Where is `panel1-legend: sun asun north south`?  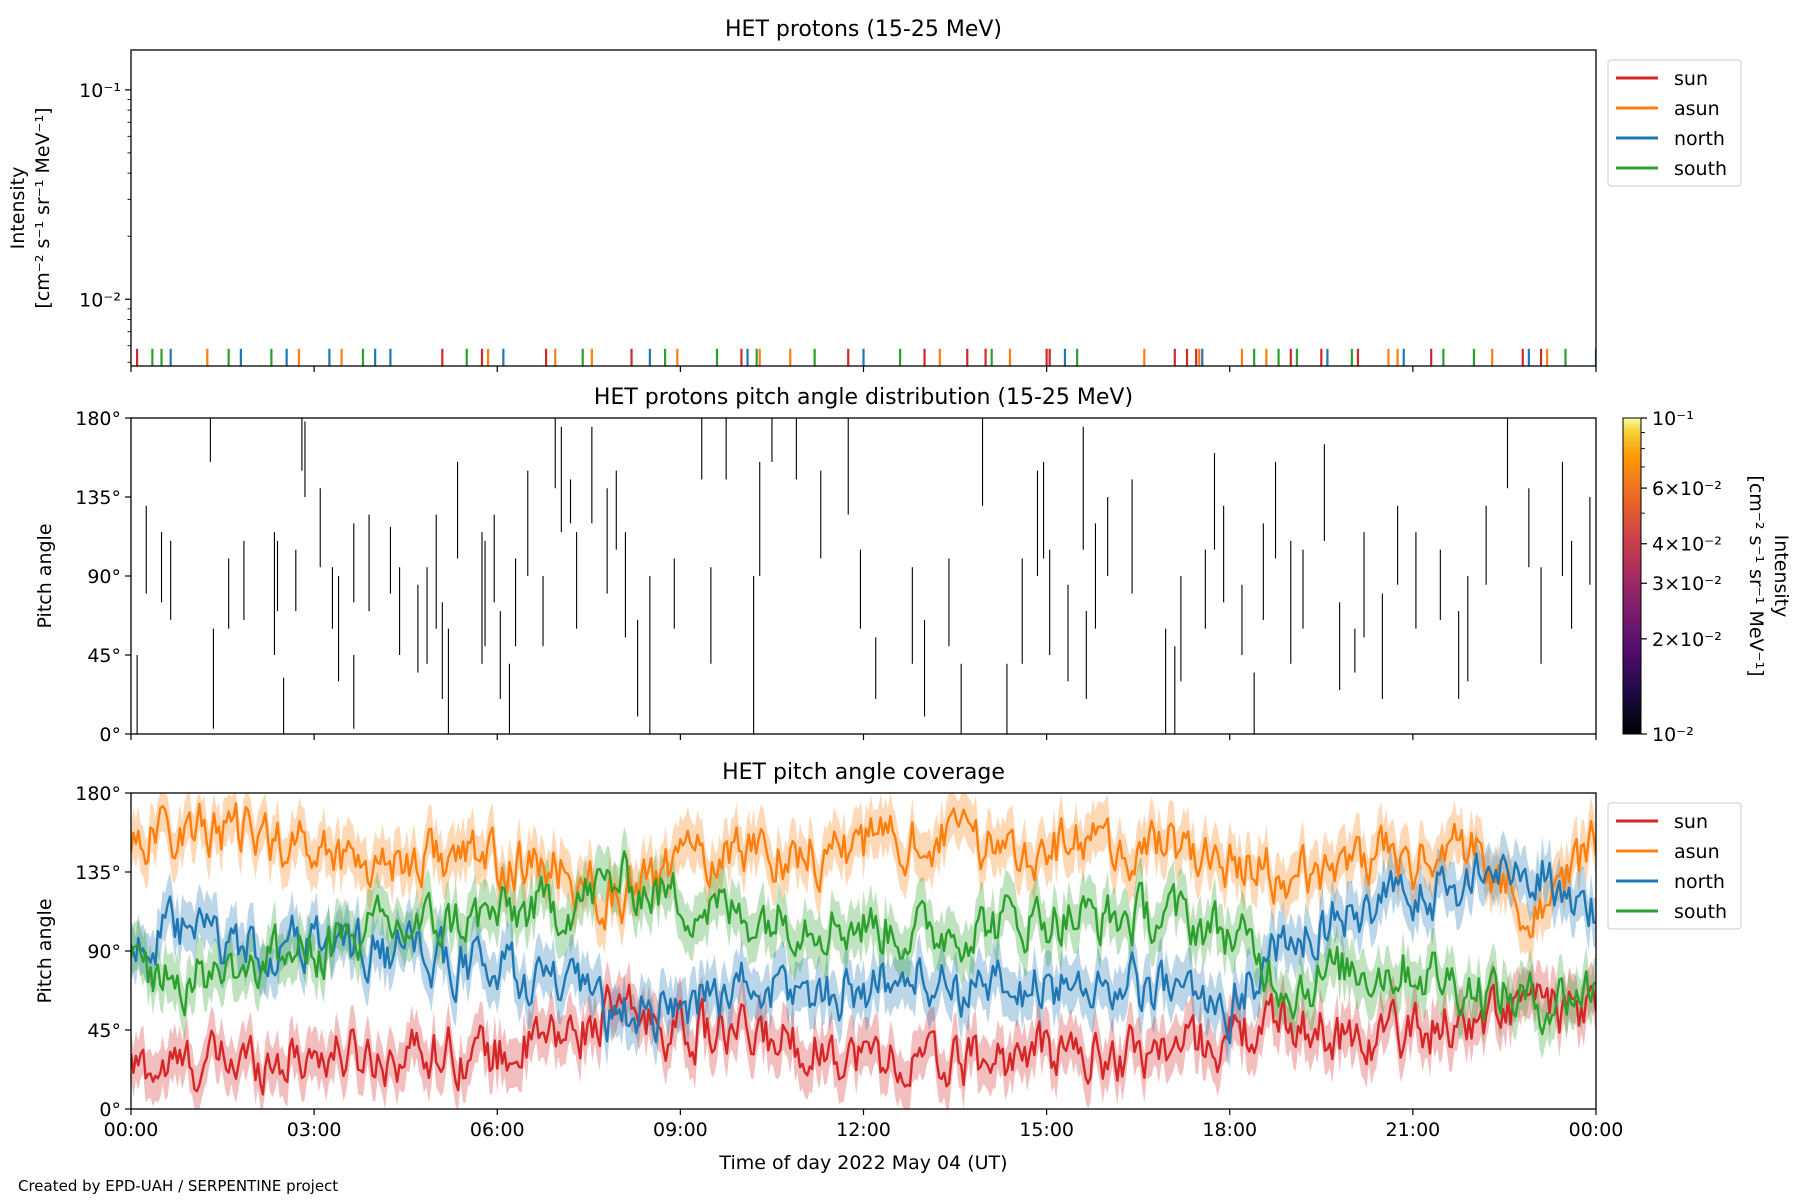 panel1-legend: sun asun north south is located at coordinates (1674, 123).